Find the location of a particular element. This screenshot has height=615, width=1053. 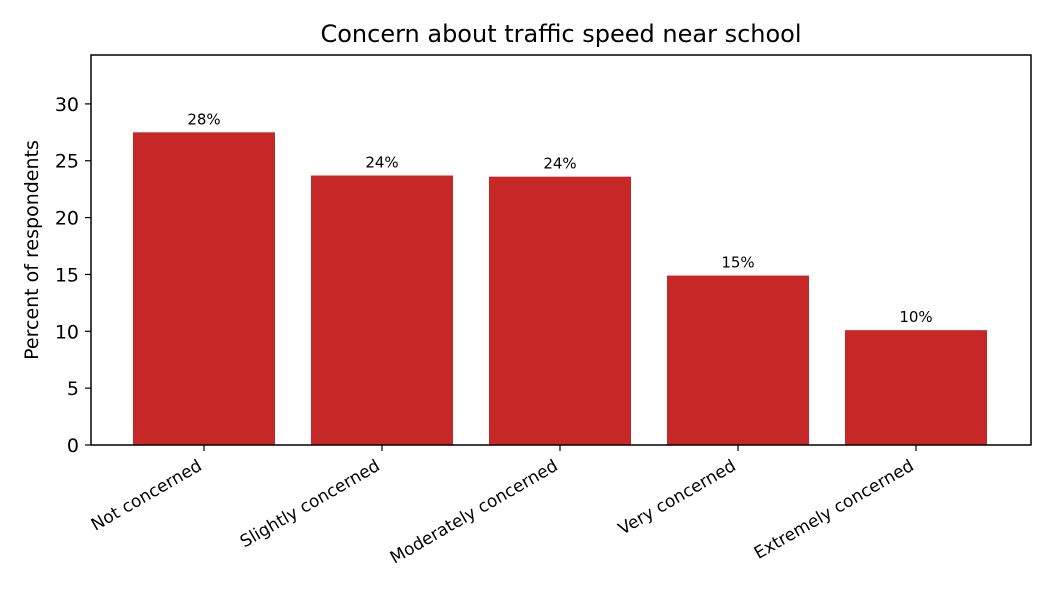

y-tick-label-2: 10 is located at coordinates (67, 332).